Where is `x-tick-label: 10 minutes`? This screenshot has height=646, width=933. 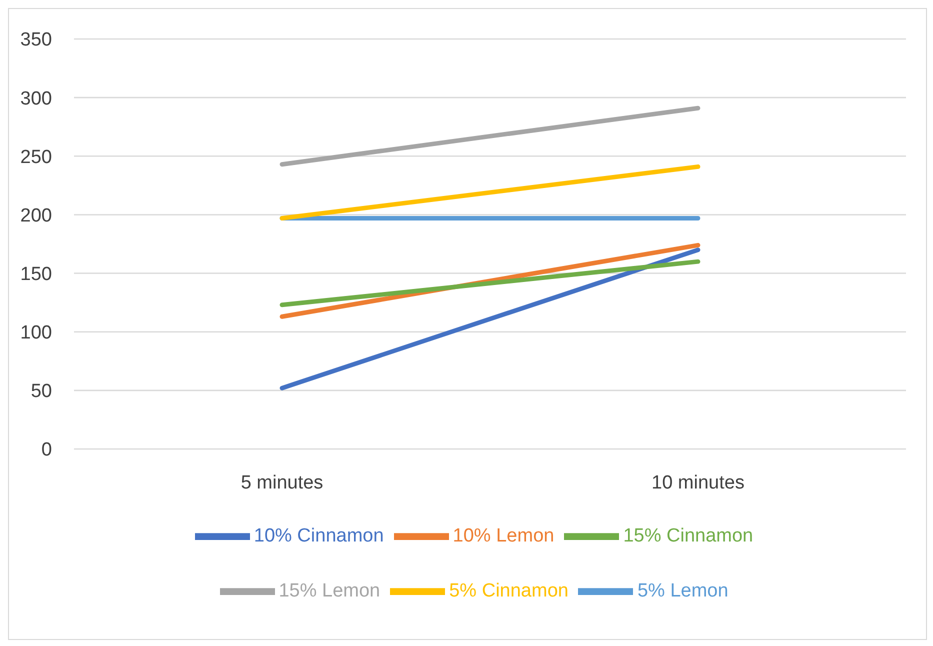
x-tick-label: 10 minutes is located at coordinates (698, 483).